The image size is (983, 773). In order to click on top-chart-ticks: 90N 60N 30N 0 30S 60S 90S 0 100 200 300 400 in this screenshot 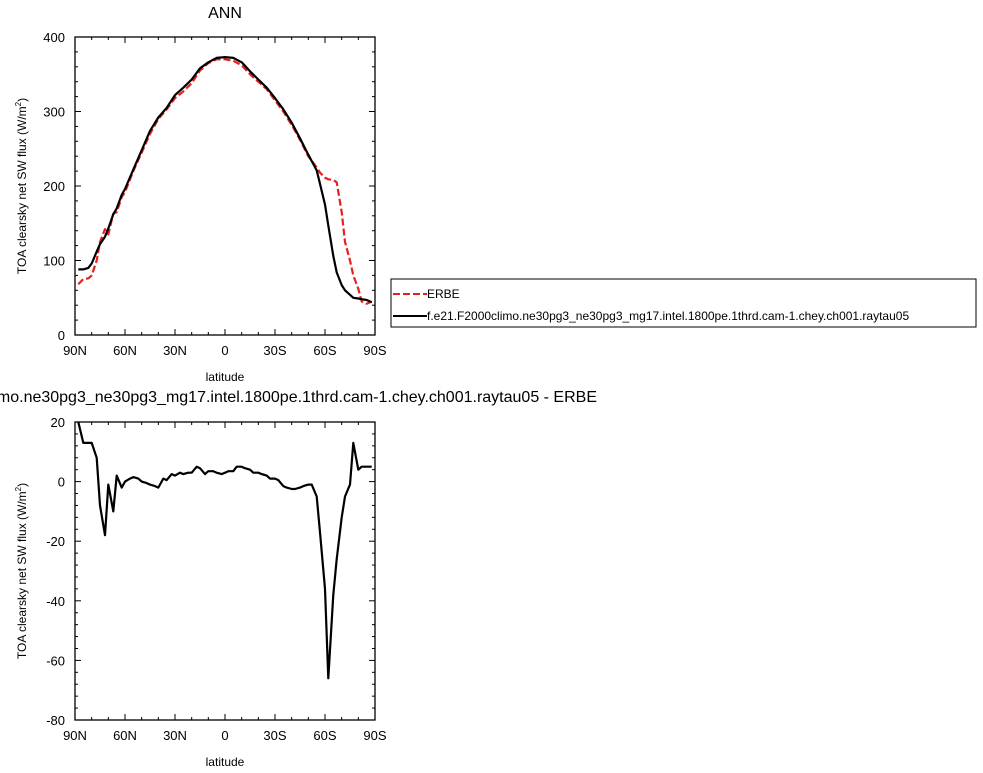, I will do `click(215, 194)`.